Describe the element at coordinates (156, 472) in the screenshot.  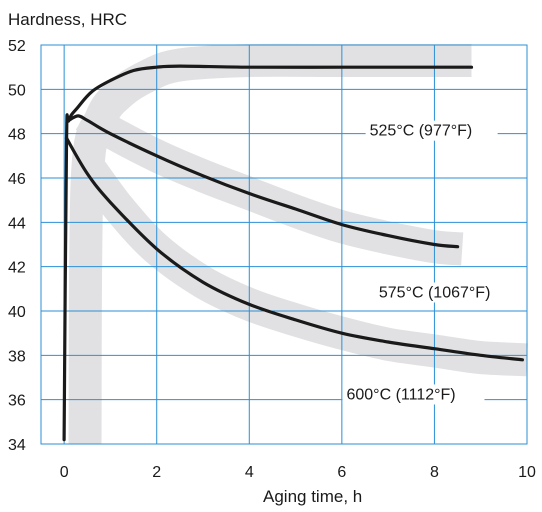
I see `x-tick-label: 2` at that location.